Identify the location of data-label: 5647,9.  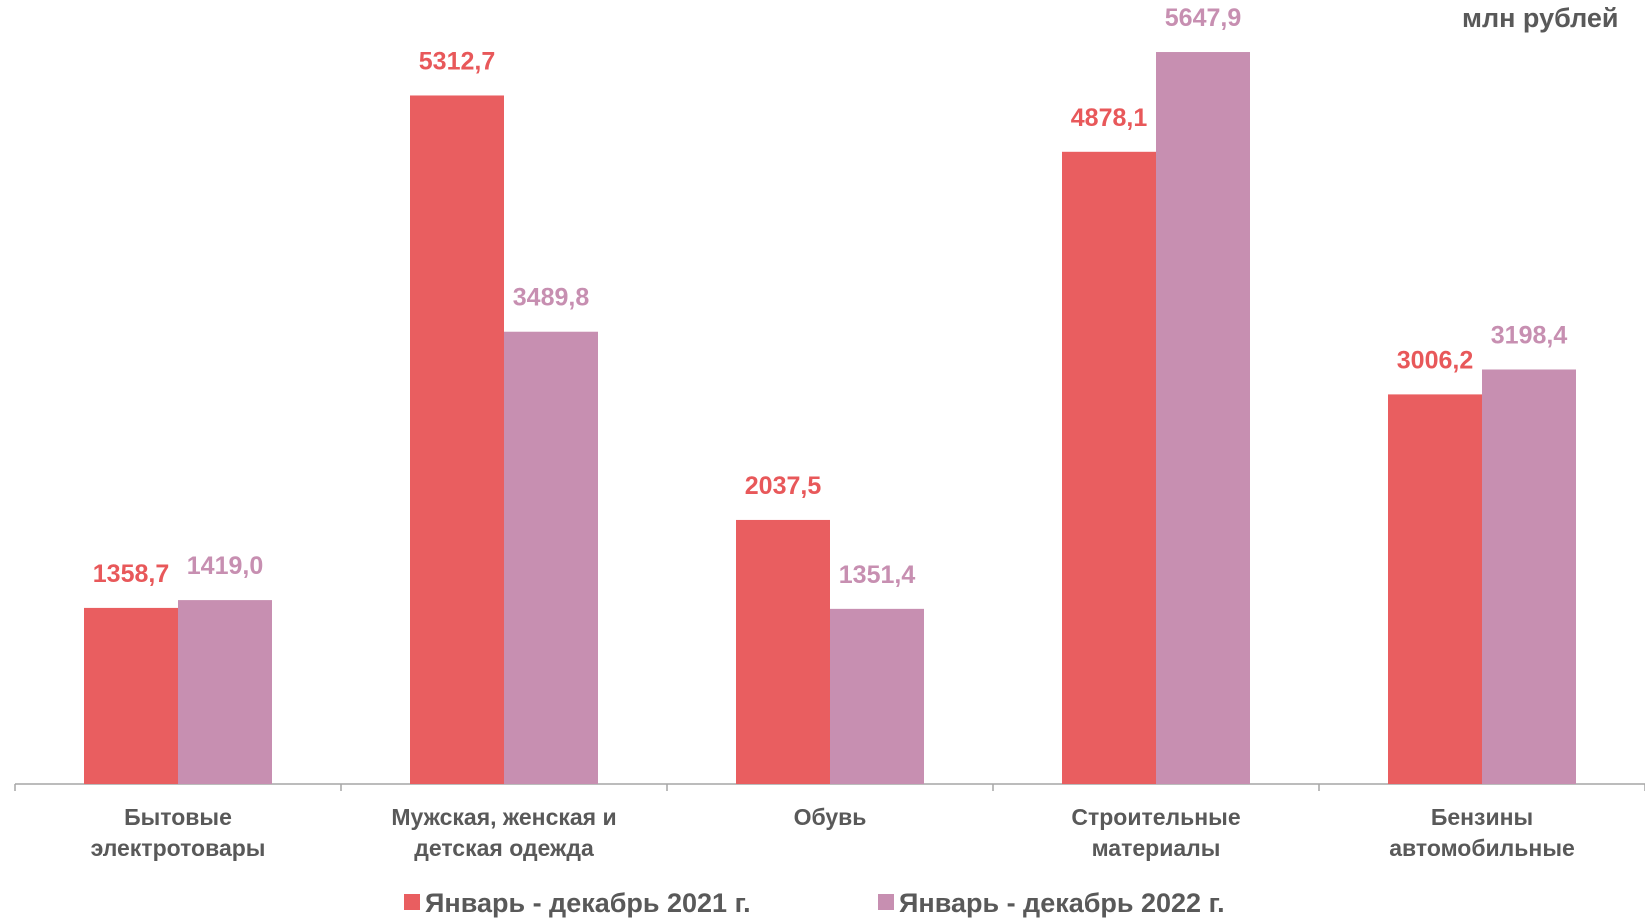
(1203, 18).